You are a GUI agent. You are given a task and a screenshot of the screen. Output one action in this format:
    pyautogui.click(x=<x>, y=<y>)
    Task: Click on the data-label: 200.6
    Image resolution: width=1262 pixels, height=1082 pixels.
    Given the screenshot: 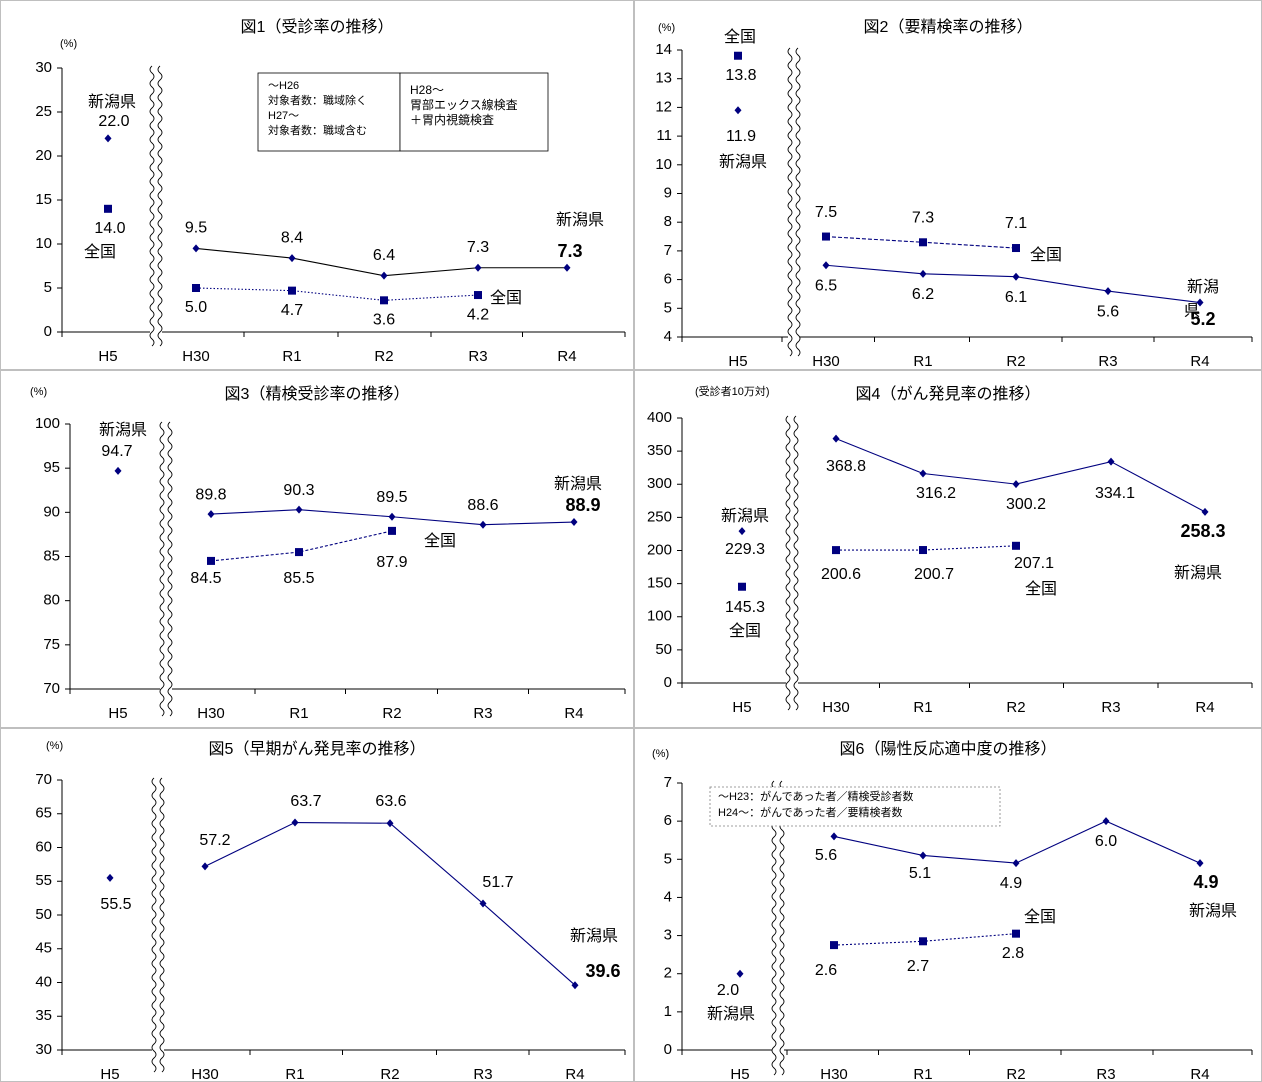 What is the action you would take?
    pyautogui.click(x=841, y=574)
    